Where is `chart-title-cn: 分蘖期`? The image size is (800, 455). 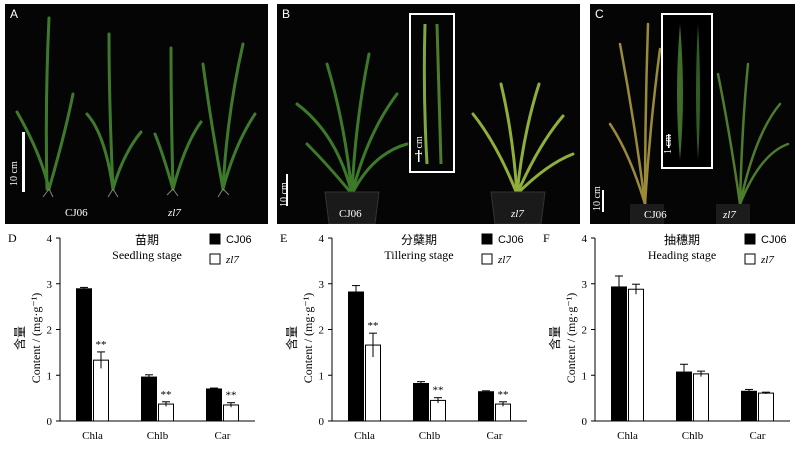 chart-title-cn: 分蘖期 is located at coordinates (419, 239).